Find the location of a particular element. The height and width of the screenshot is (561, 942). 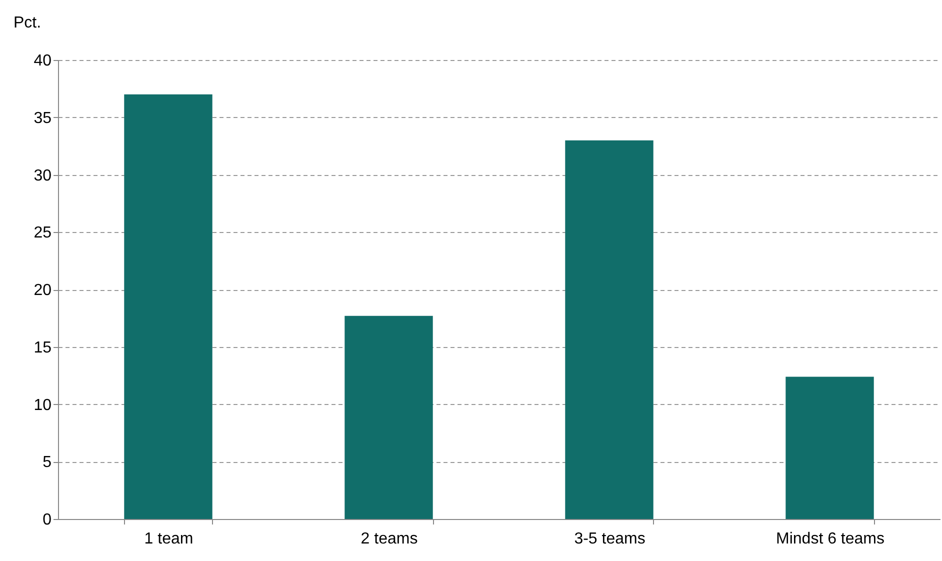

y-tick-label: 20 is located at coordinates (43, 290).